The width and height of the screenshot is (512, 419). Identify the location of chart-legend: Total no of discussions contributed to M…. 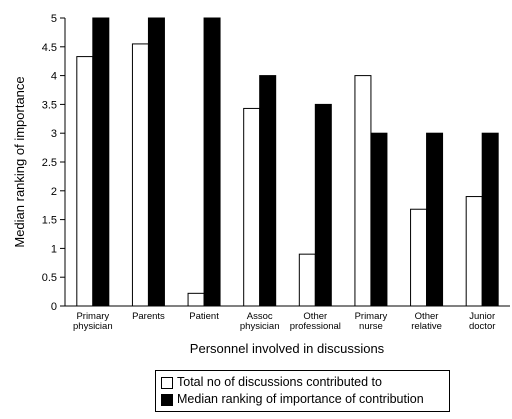
(302, 391).